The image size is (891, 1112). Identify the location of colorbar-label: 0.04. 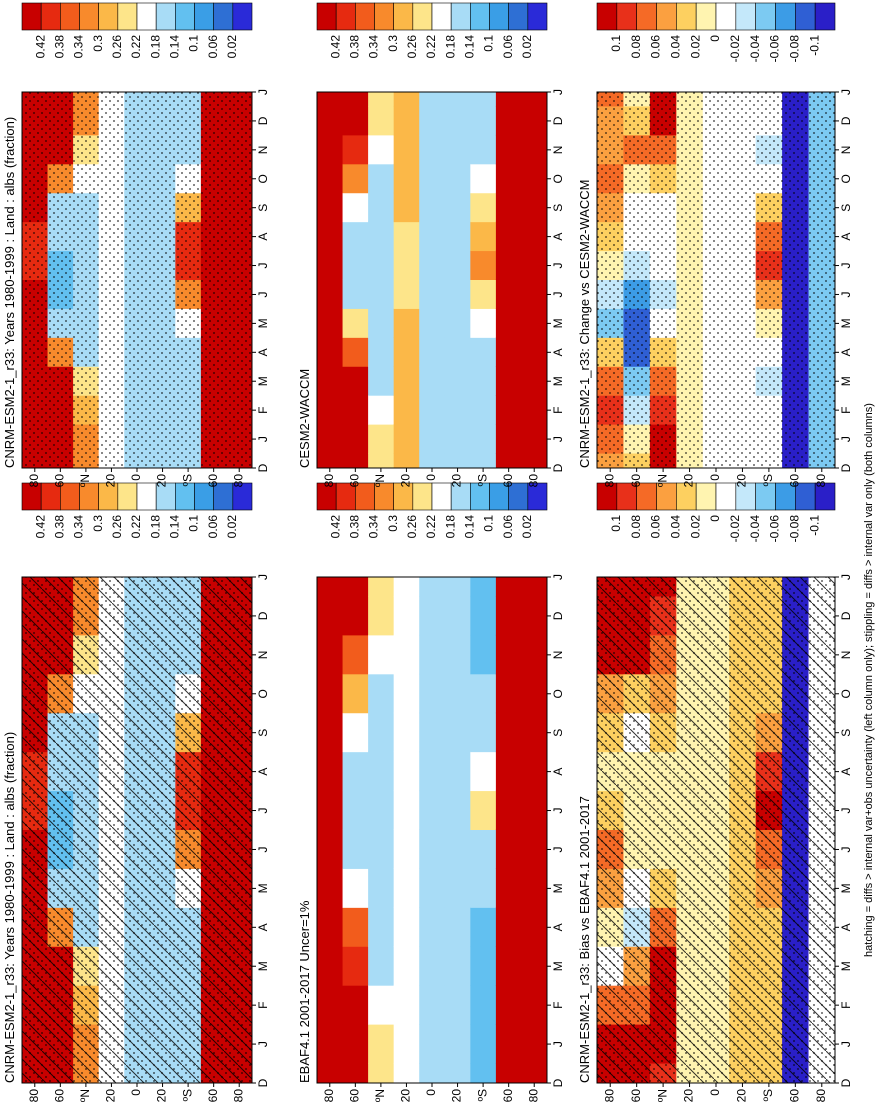
(676, 47).